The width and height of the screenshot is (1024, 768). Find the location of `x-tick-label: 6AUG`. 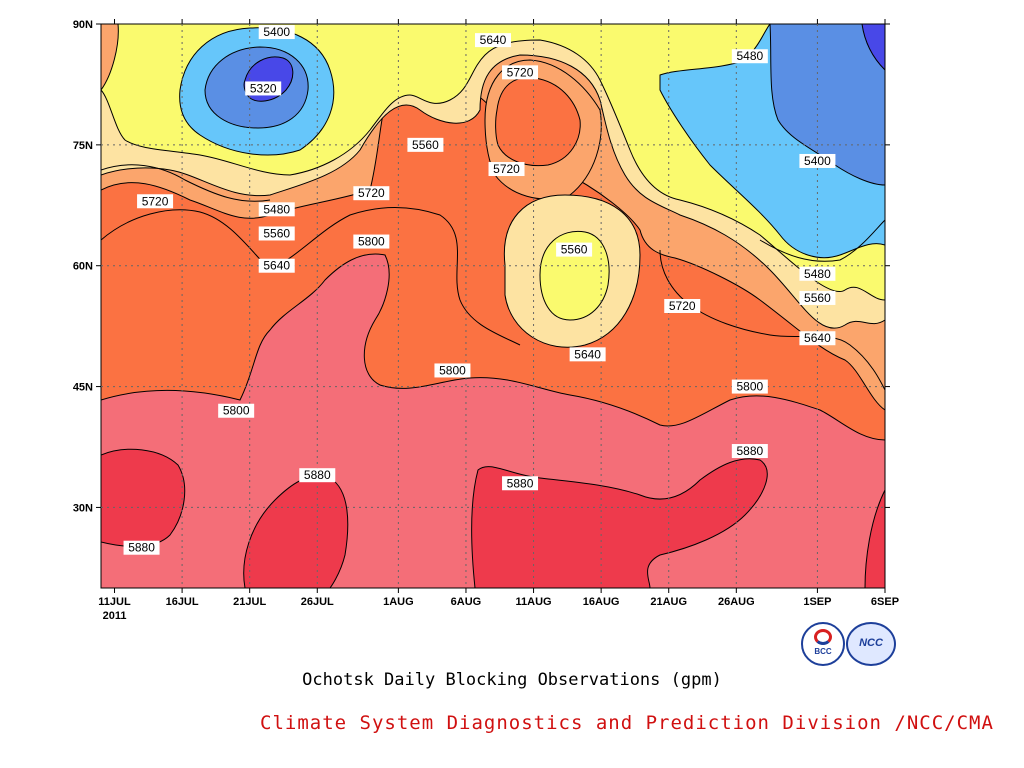

x-tick-label: 6AUG is located at coordinates (466, 602).